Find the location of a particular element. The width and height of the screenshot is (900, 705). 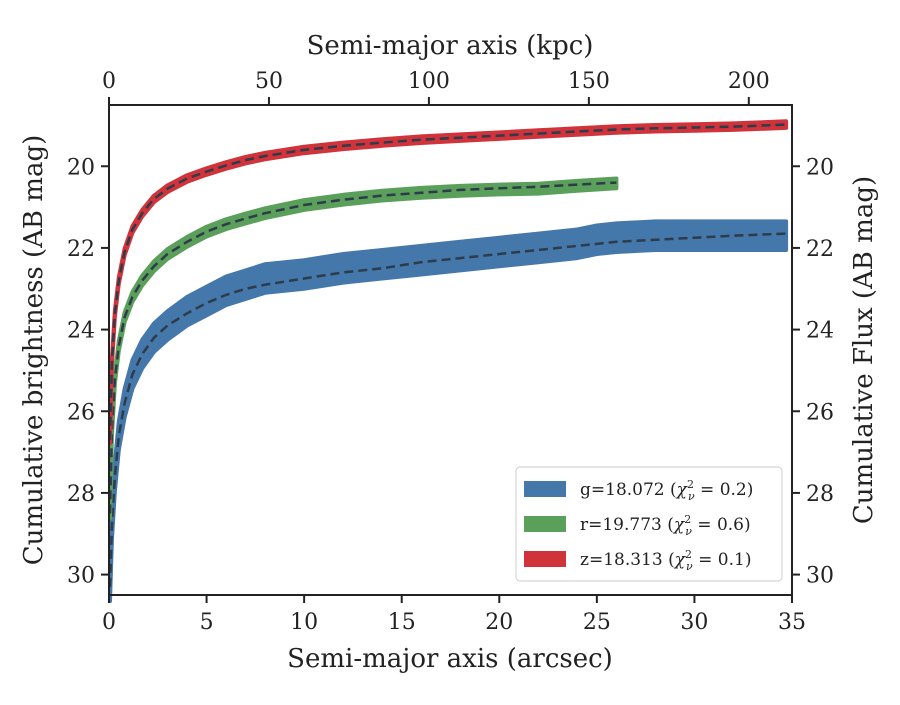

y-tick-label: 20 is located at coordinates (81, 167).